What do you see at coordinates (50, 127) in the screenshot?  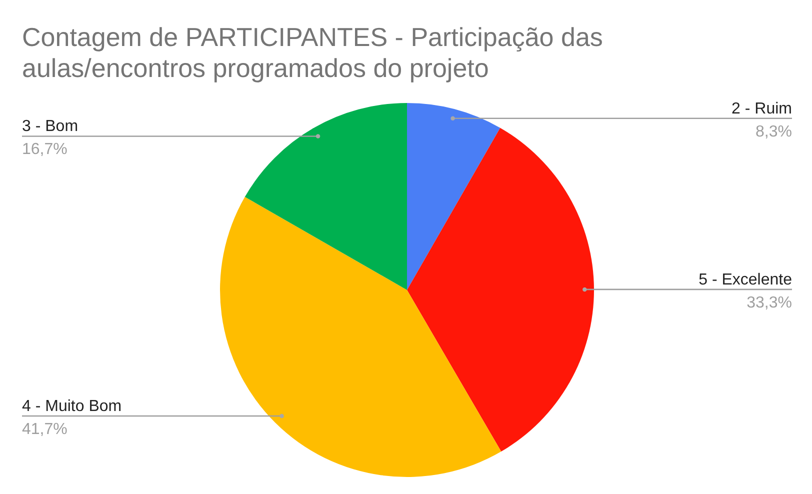 I see `slice-label: 3 - Bom` at bounding box center [50, 127].